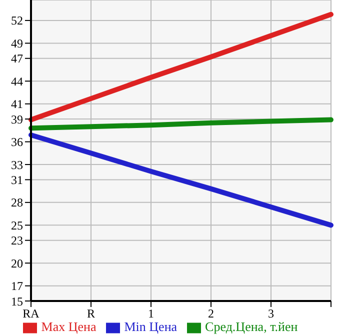  What do you see at coordinates (17, 119) in the screenshot?
I see `y-tick-label: 39` at bounding box center [17, 119].